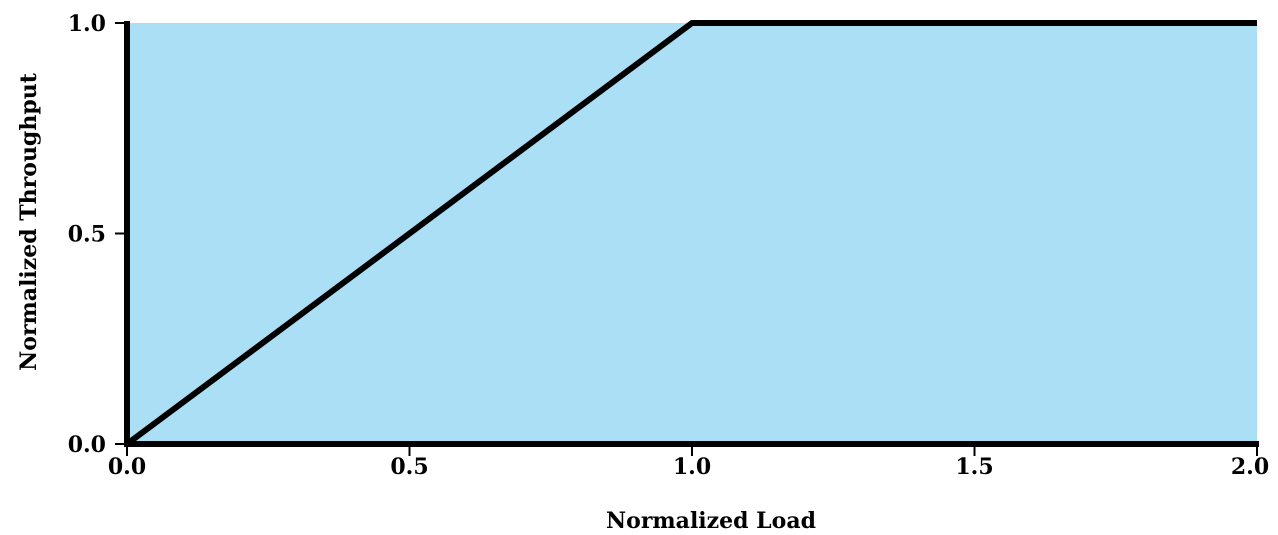 The image size is (1278, 535). I want to click on x-axis-ticks: 0.0 0.5 1.0 1.5 2.0, so click(688, 462).